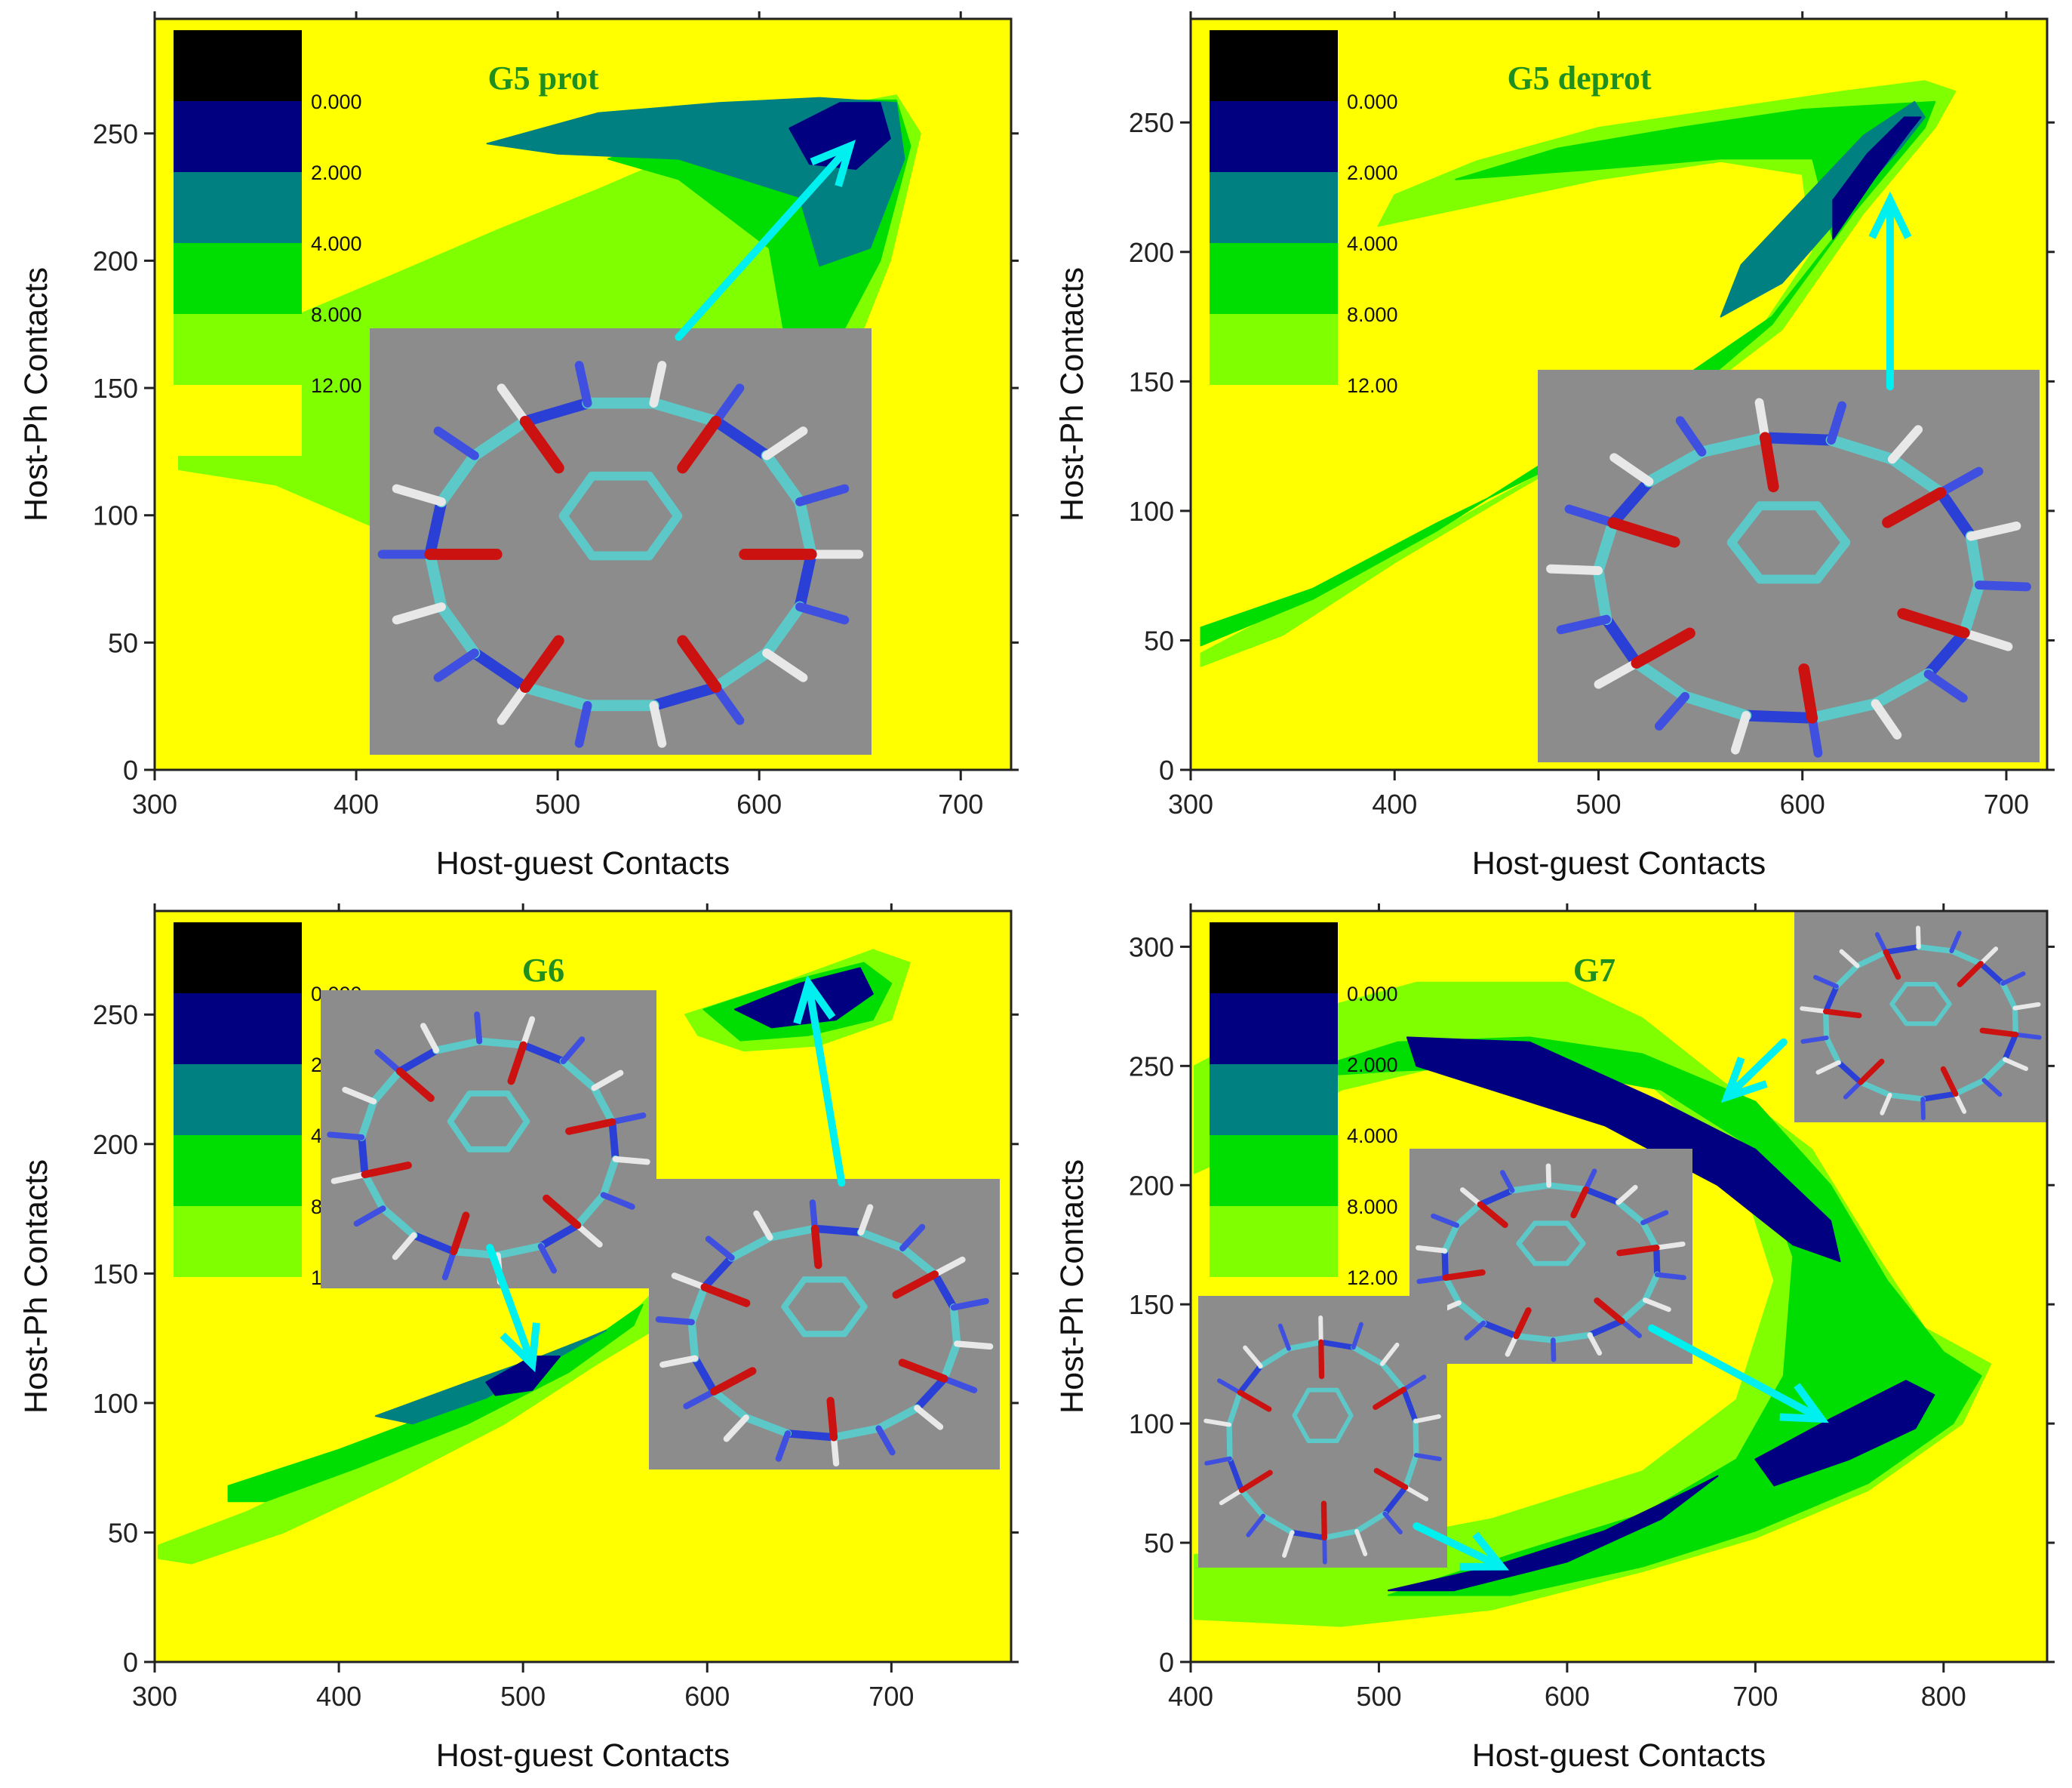 This screenshot has width=2072, height=1788. I want to click on x-tick-label: 300, so click(154, 805).